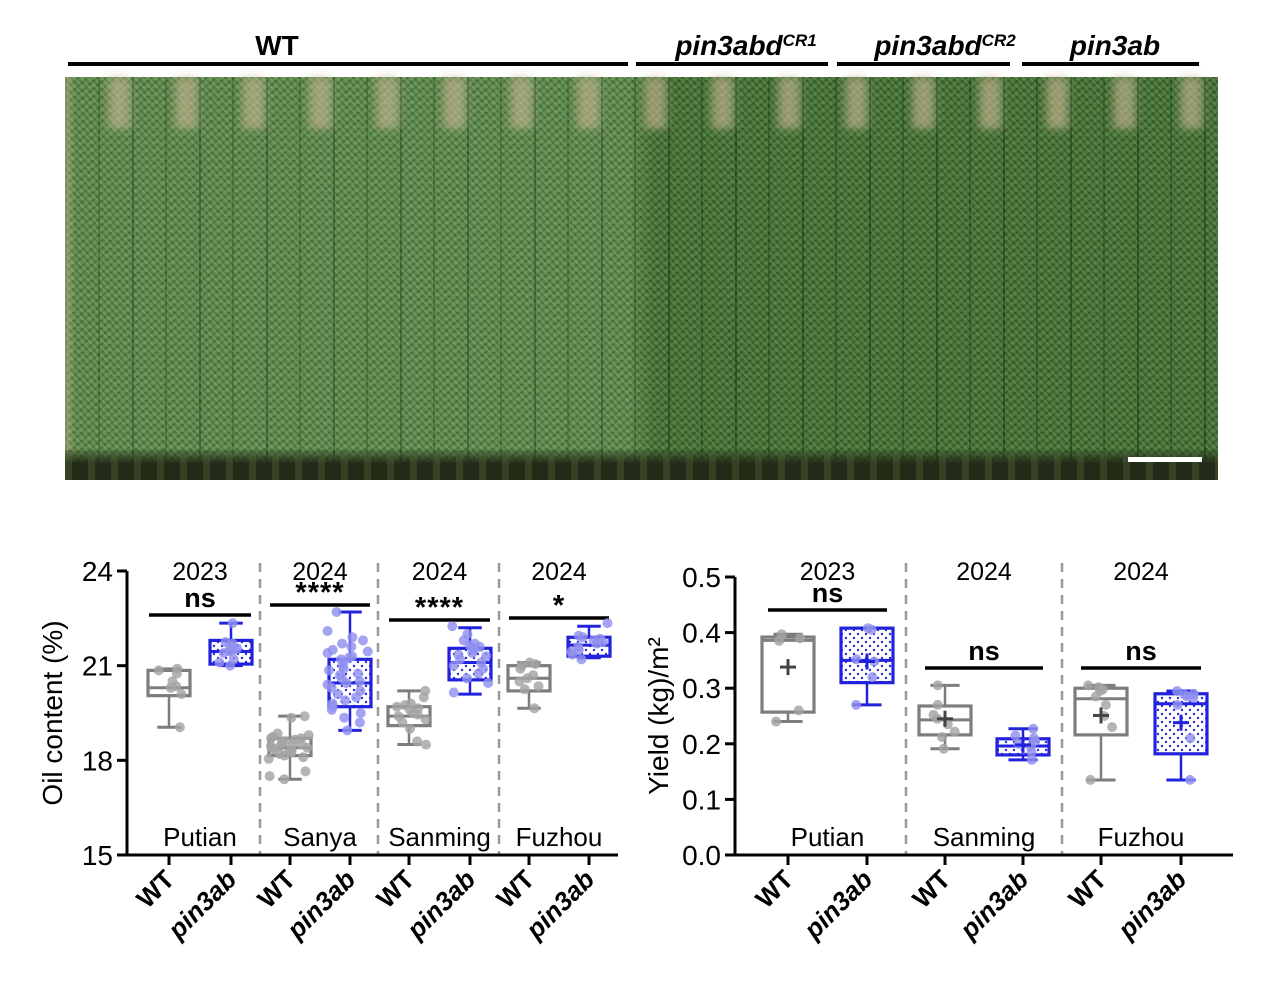  I want to click on y-tick-label: 0.4, so click(701, 633).